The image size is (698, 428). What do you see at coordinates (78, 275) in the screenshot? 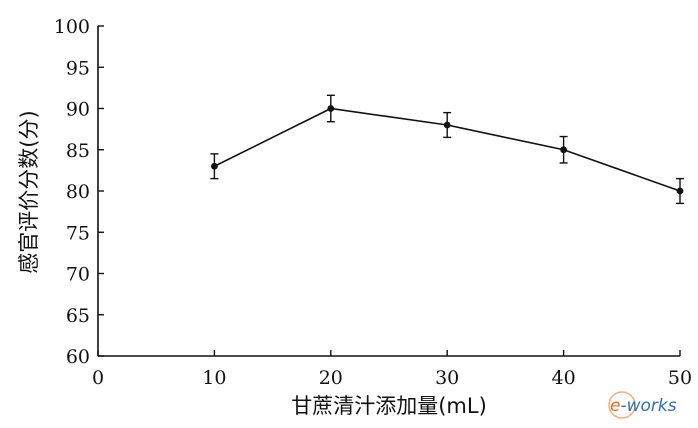
I see `y-tick-label: 70` at bounding box center [78, 275].